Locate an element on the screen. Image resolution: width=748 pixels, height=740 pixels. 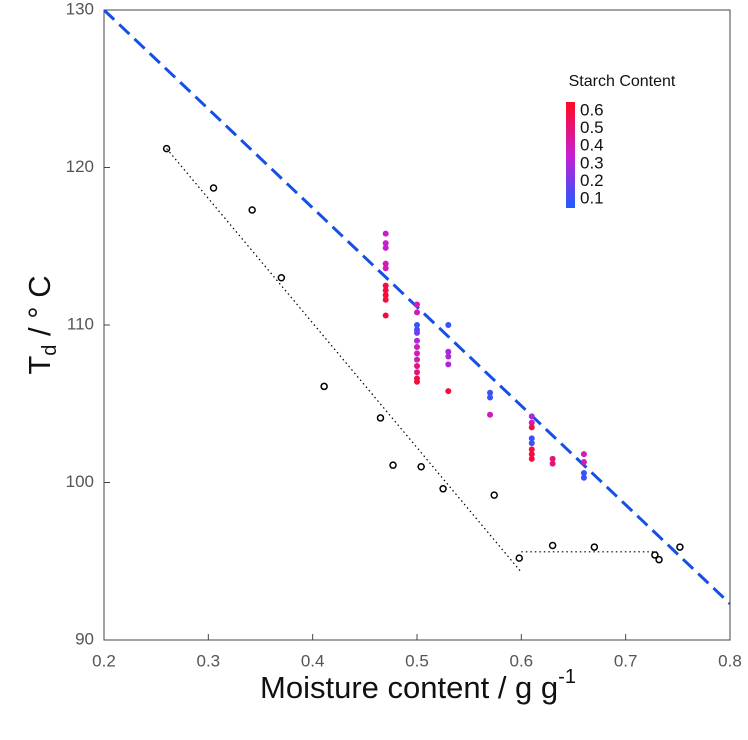
y-tick-label: 110 is located at coordinates (80, 323).